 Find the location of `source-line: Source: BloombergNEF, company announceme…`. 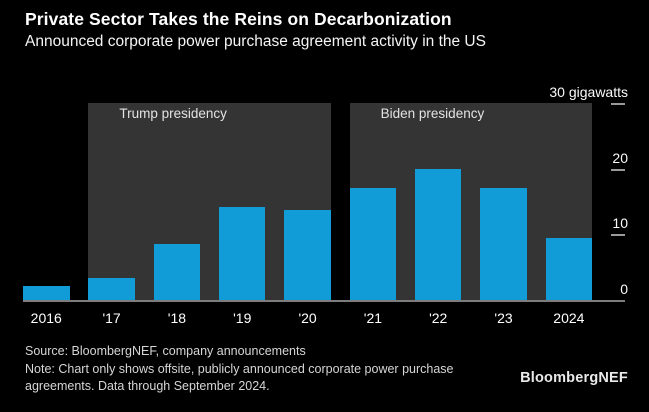

source-line: Source: BloombergNEF, company announceme… is located at coordinates (165, 351).